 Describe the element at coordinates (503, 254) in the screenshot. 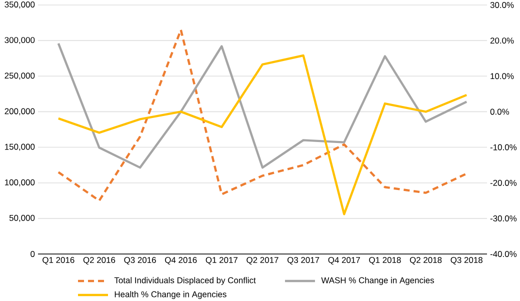

I see `y2-tick-label: -40.0%` at that location.